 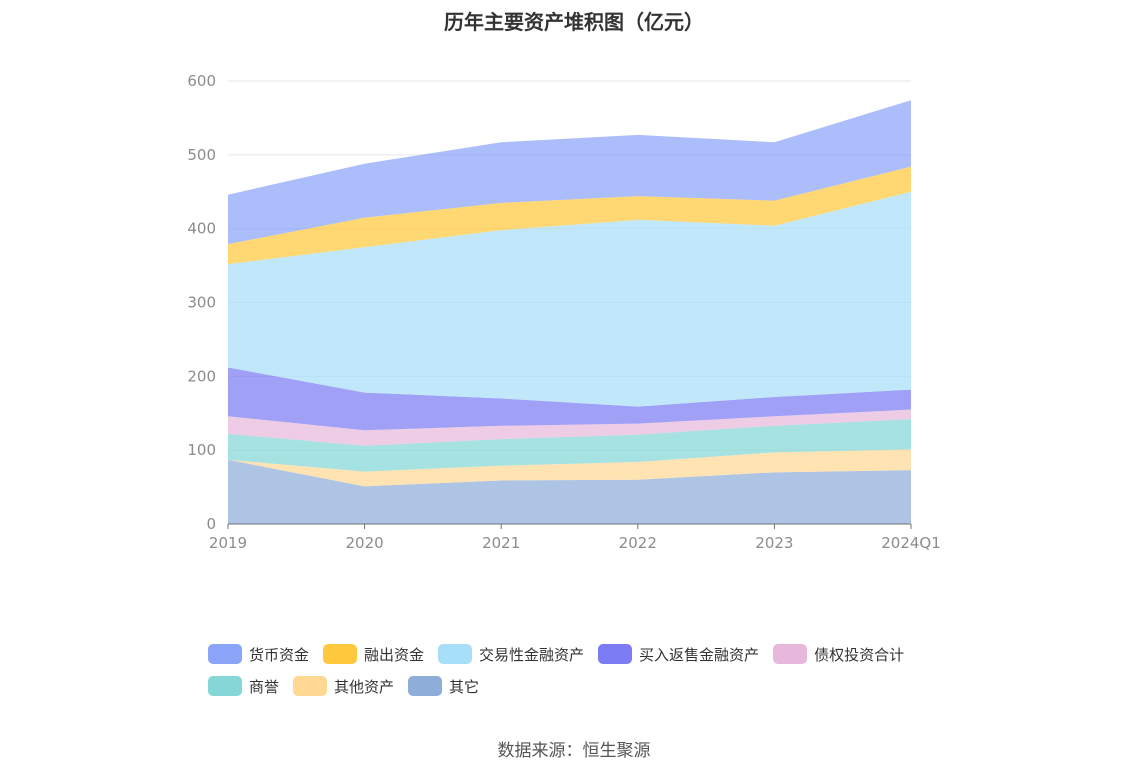 I want to click on y-tick-label: 600, so click(x=201, y=81).